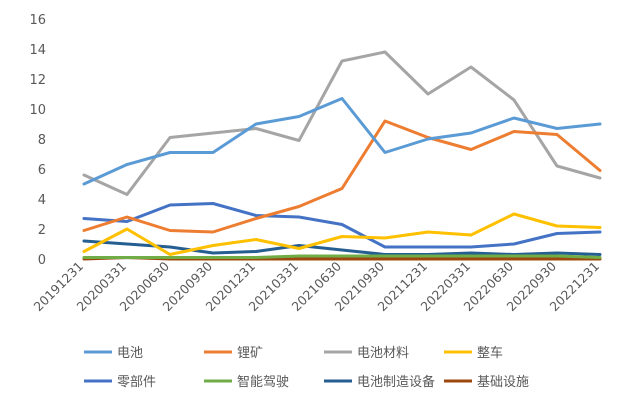 This screenshot has width=640, height=402. Describe the element at coordinates (136, 382) in the screenshot. I see `legend-label: 零部件` at that location.